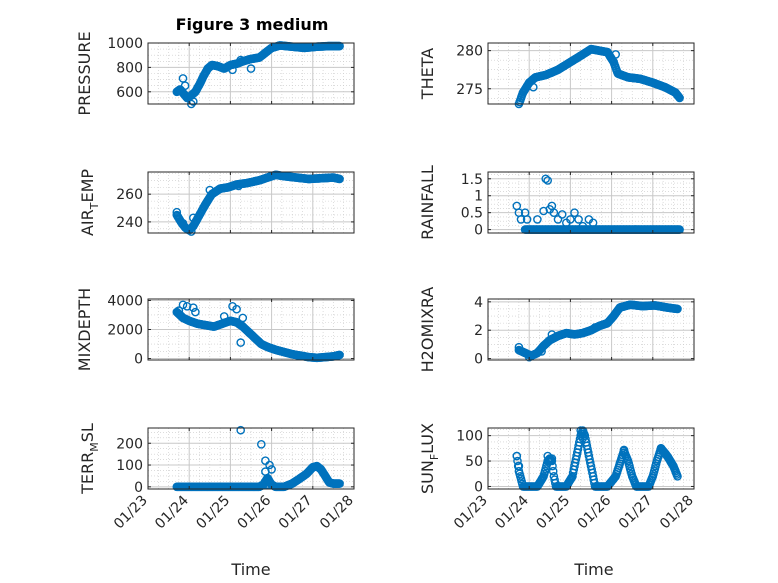 The height and width of the screenshot is (583, 778). What do you see at coordinates (89, 202) in the screenshot?
I see `air_temp-y-axis-label: AIRTEMP` at bounding box center [89, 202].